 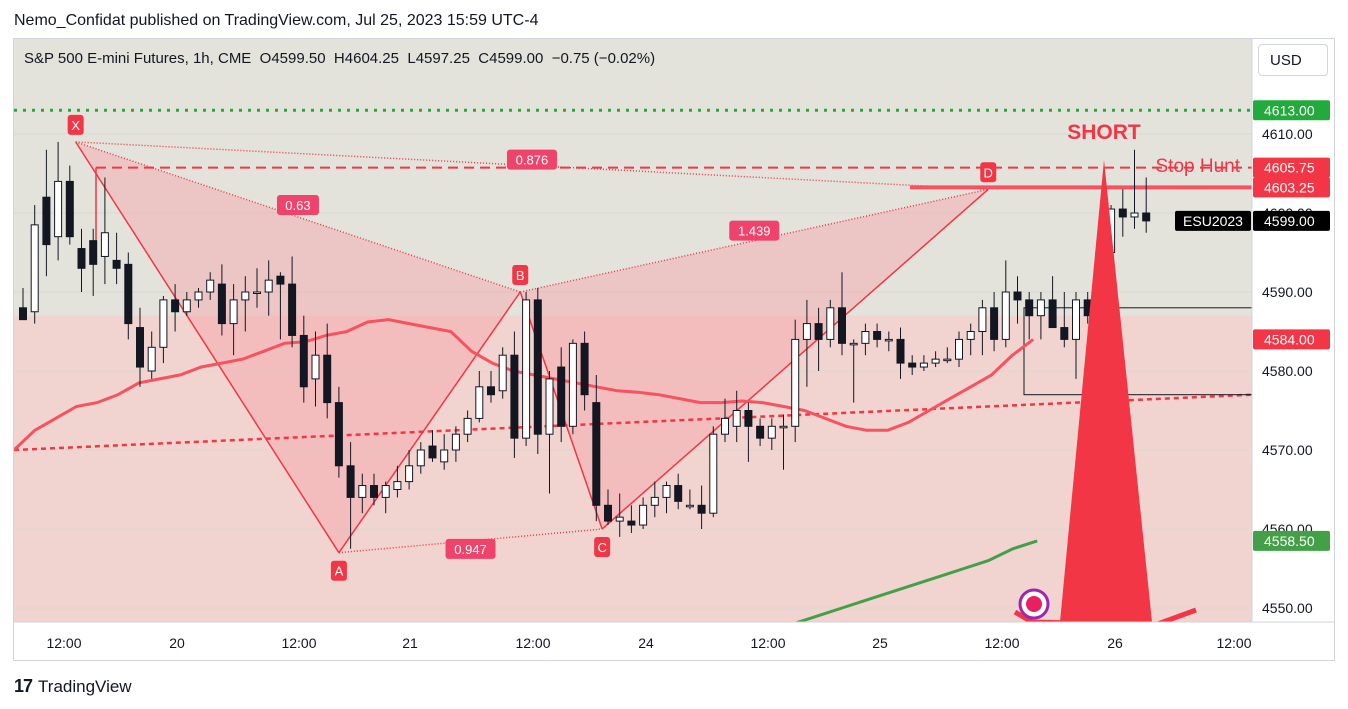 What do you see at coordinates (1287, 371) in the screenshot?
I see `y-tick-label: 4580.00` at bounding box center [1287, 371].